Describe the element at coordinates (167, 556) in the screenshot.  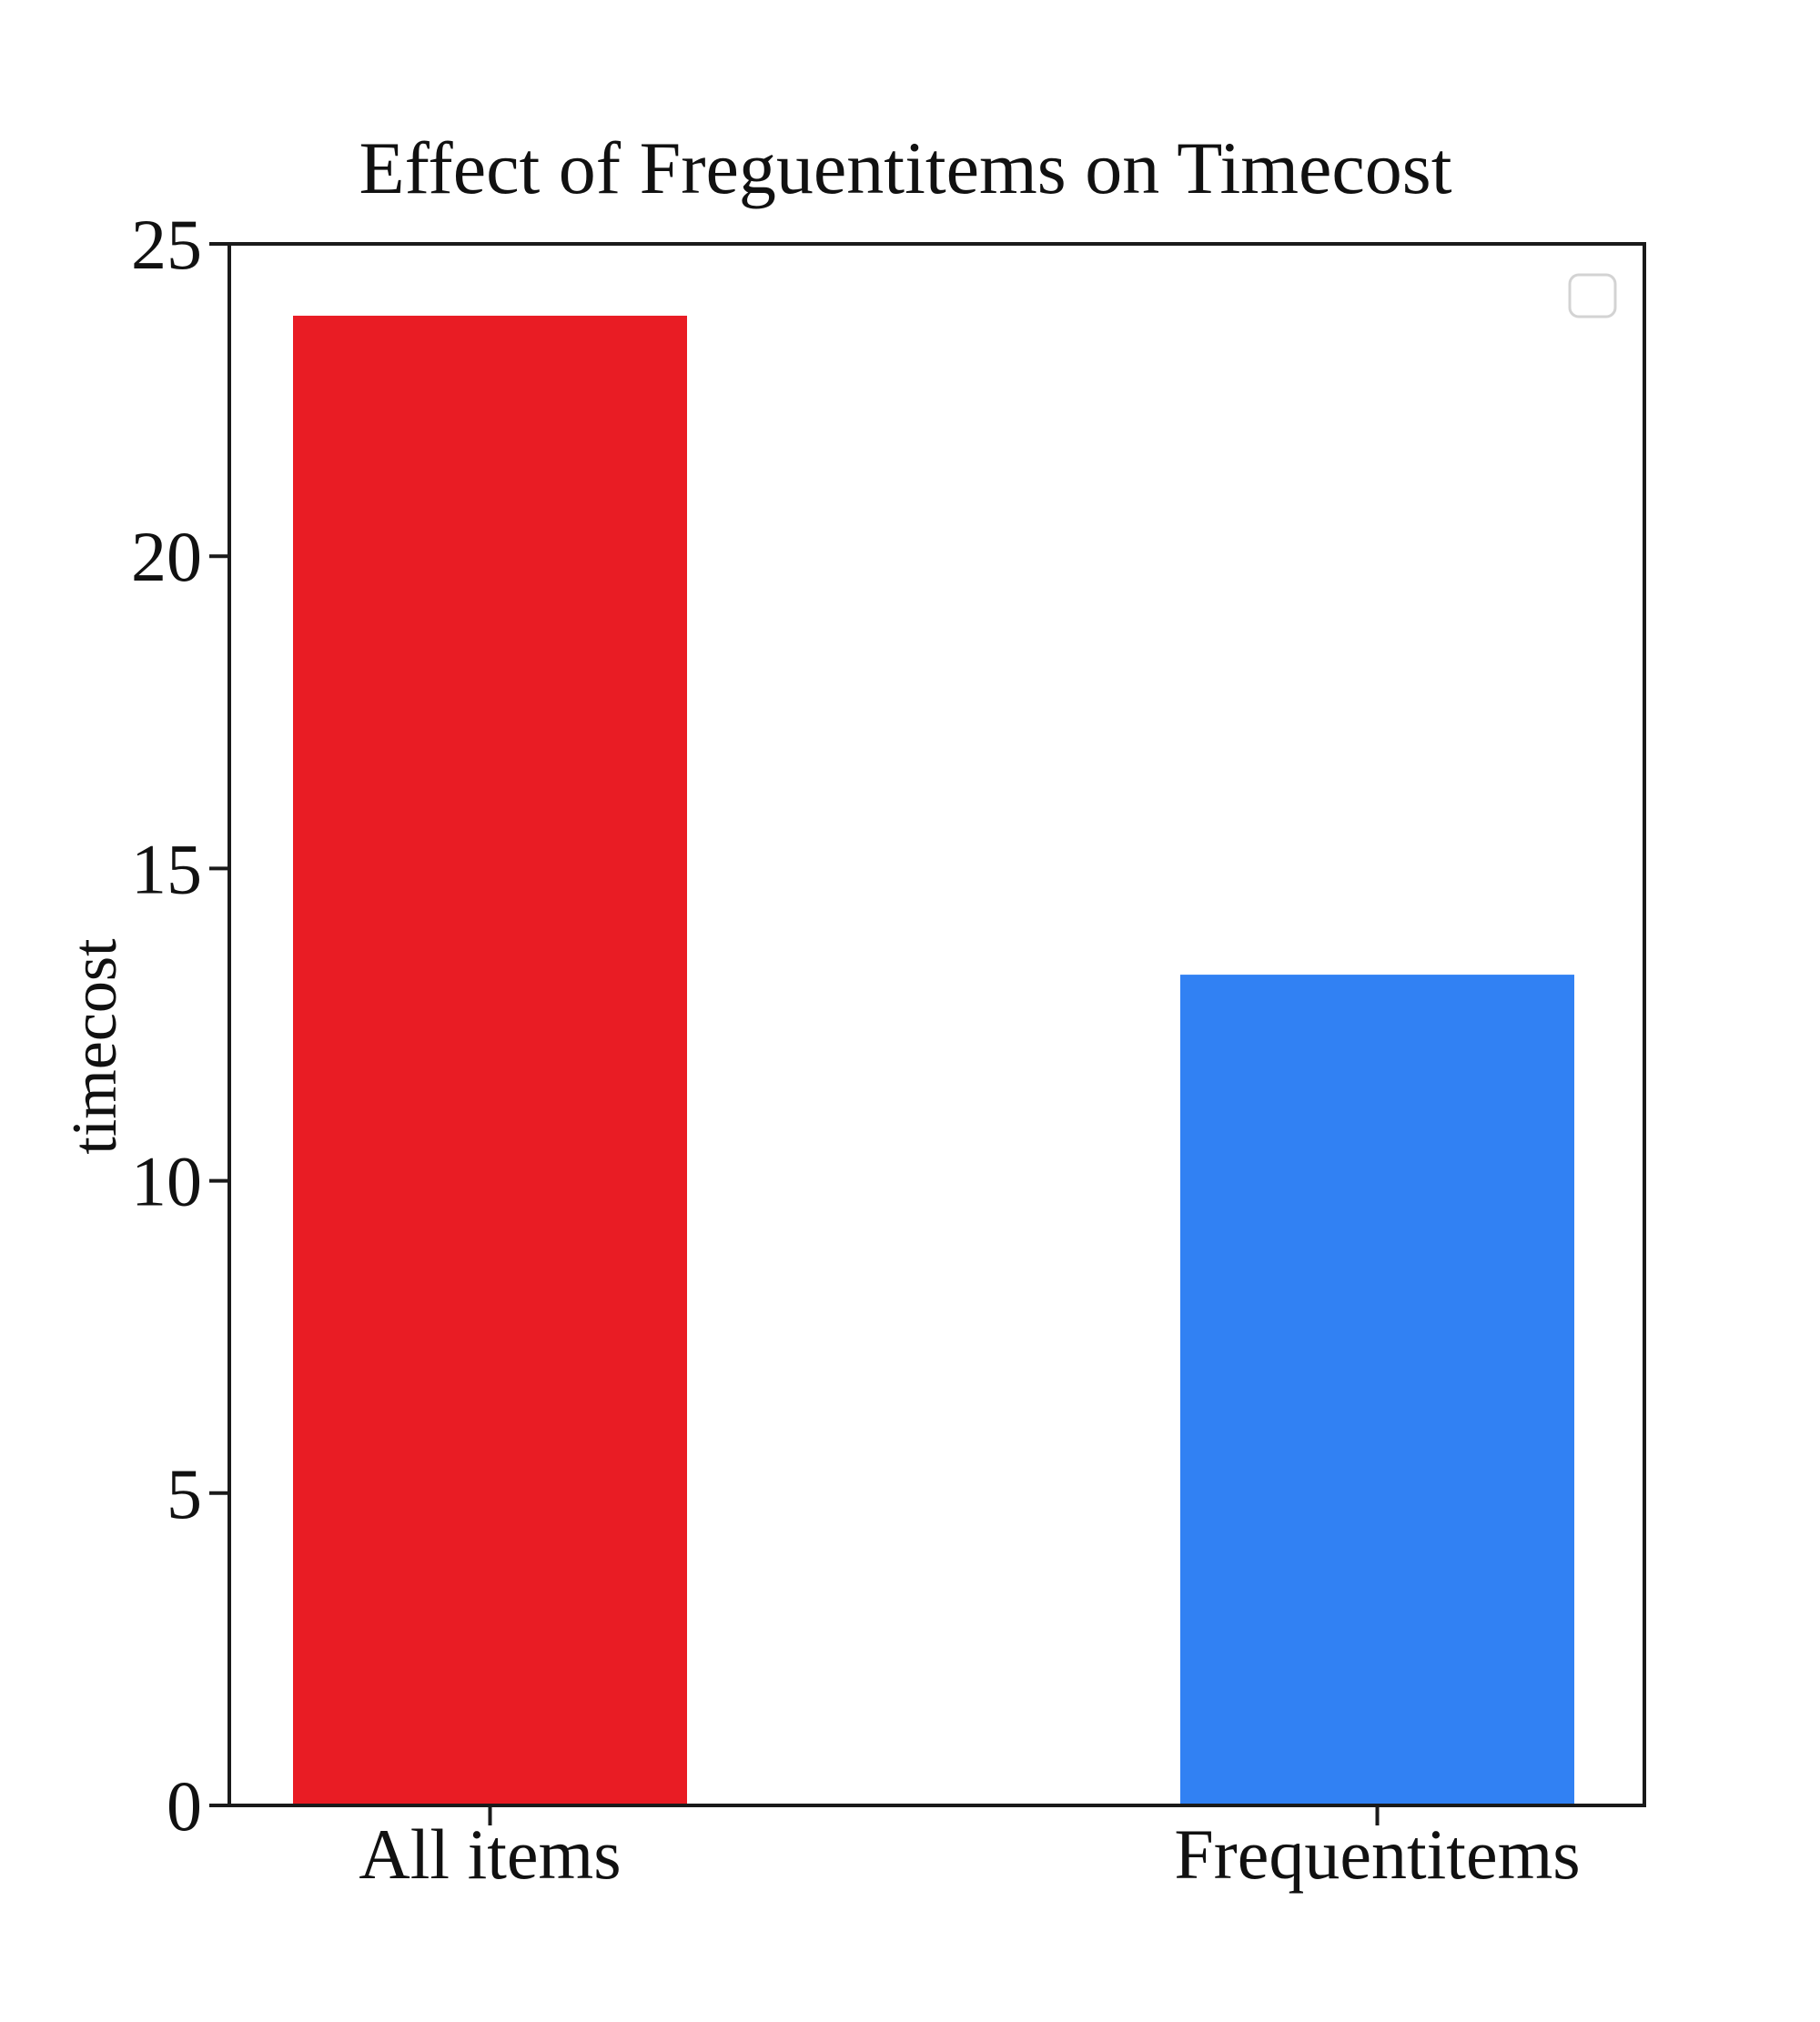
I see `y-tick-label-4: 20` at that location.